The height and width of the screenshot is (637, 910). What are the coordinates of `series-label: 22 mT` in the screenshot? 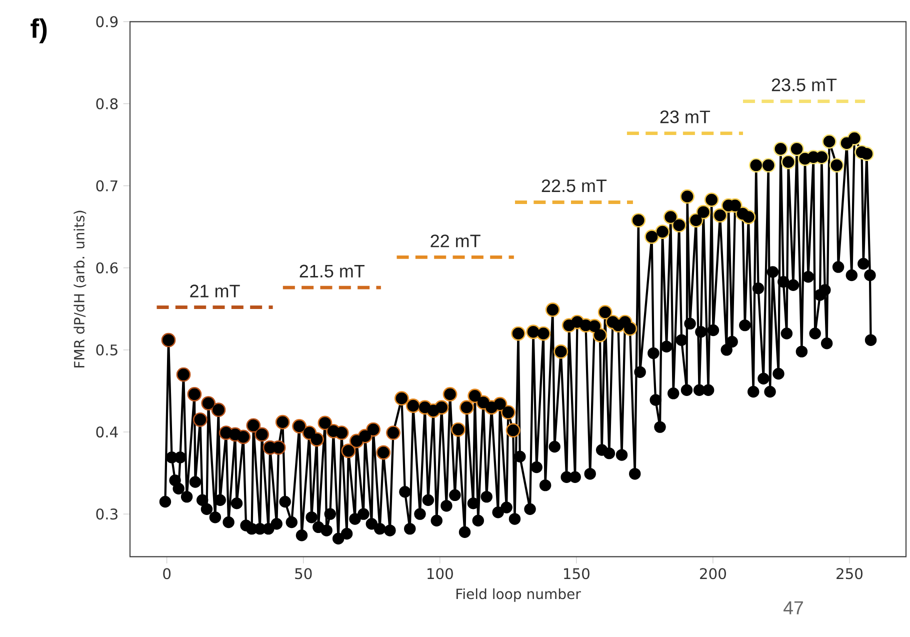 It's located at (455, 241).